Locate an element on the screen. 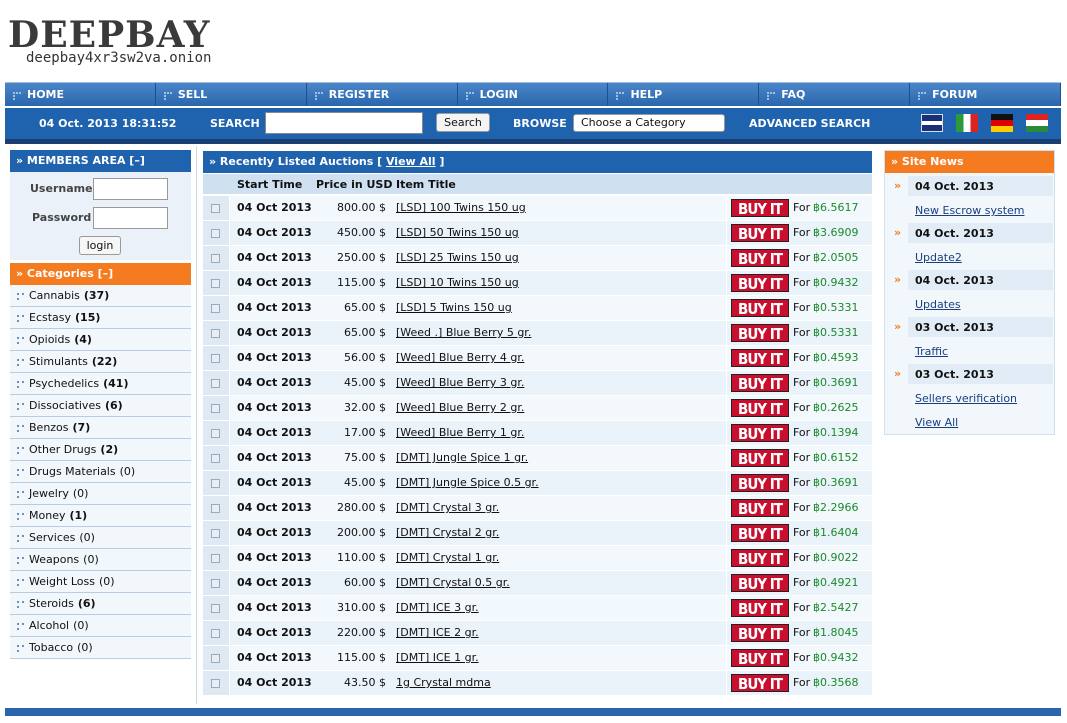 This screenshot has height=723, width=1067. category-item: Jewelry (0) is located at coordinates (100, 494).